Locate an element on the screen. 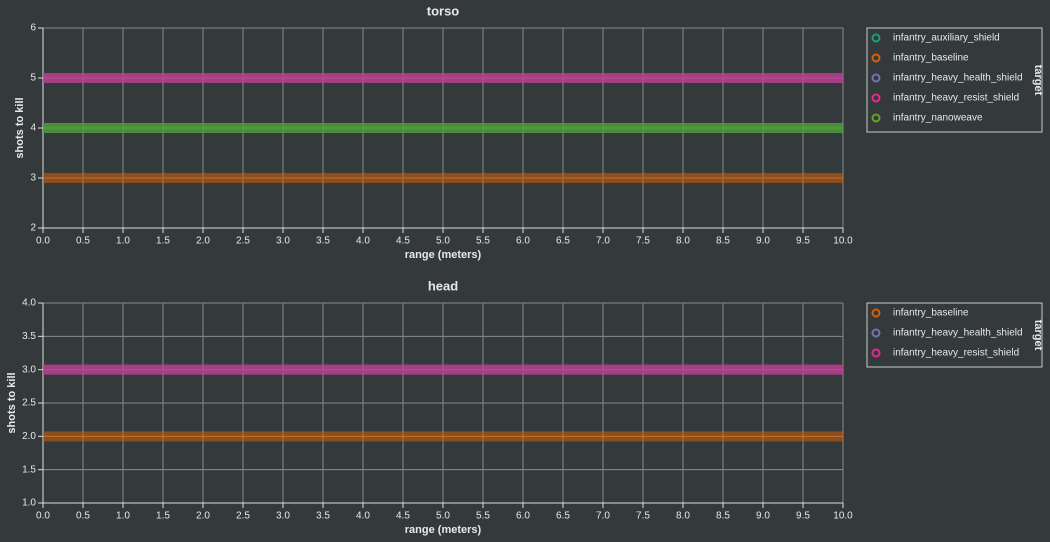 The width and height of the screenshot is (1050, 542). y-tick-label: 3.0 is located at coordinates (29, 369).